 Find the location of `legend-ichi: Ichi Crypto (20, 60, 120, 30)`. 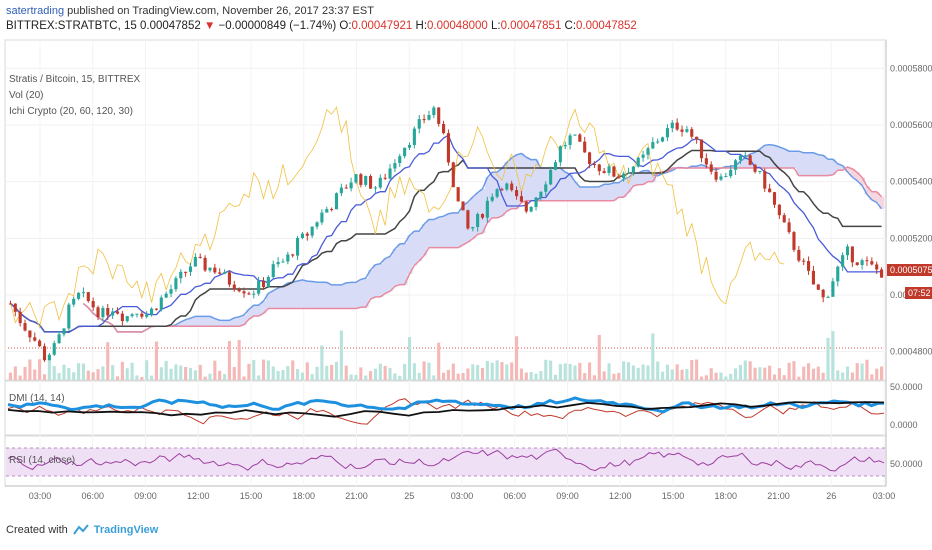

legend-ichi: Ichi Crypto (20, 60, 120, 30) is located at coordinates (71, 111).